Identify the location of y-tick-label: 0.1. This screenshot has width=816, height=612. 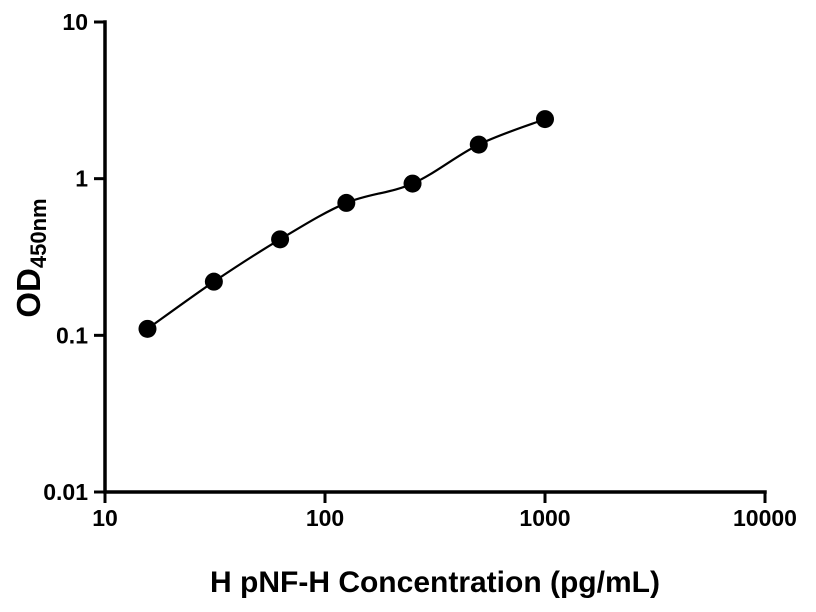
(72, 335).